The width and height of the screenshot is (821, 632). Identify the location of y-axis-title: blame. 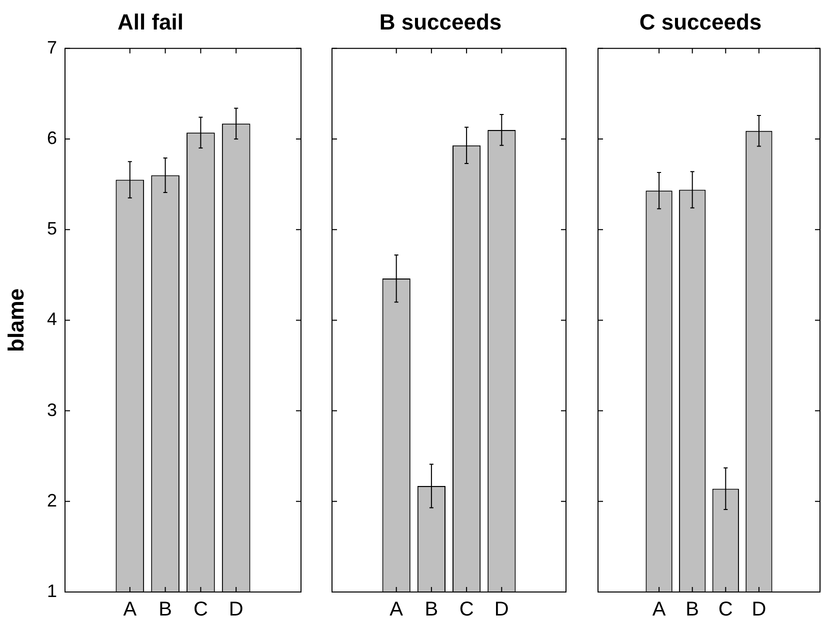
(15, 320).